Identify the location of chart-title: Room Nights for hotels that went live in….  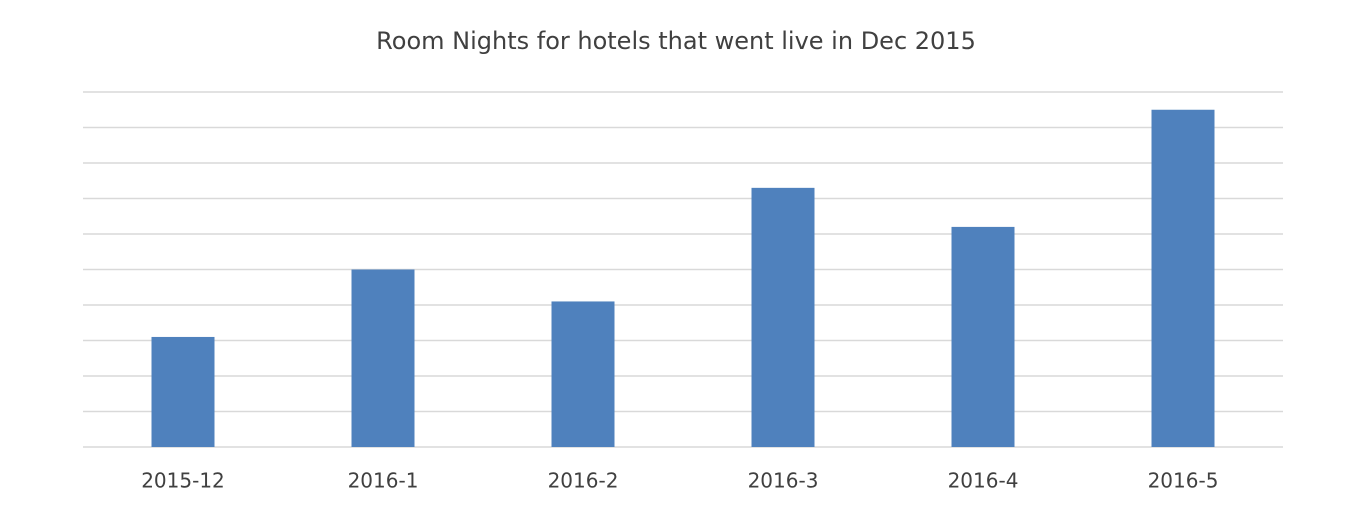
(676, 41).